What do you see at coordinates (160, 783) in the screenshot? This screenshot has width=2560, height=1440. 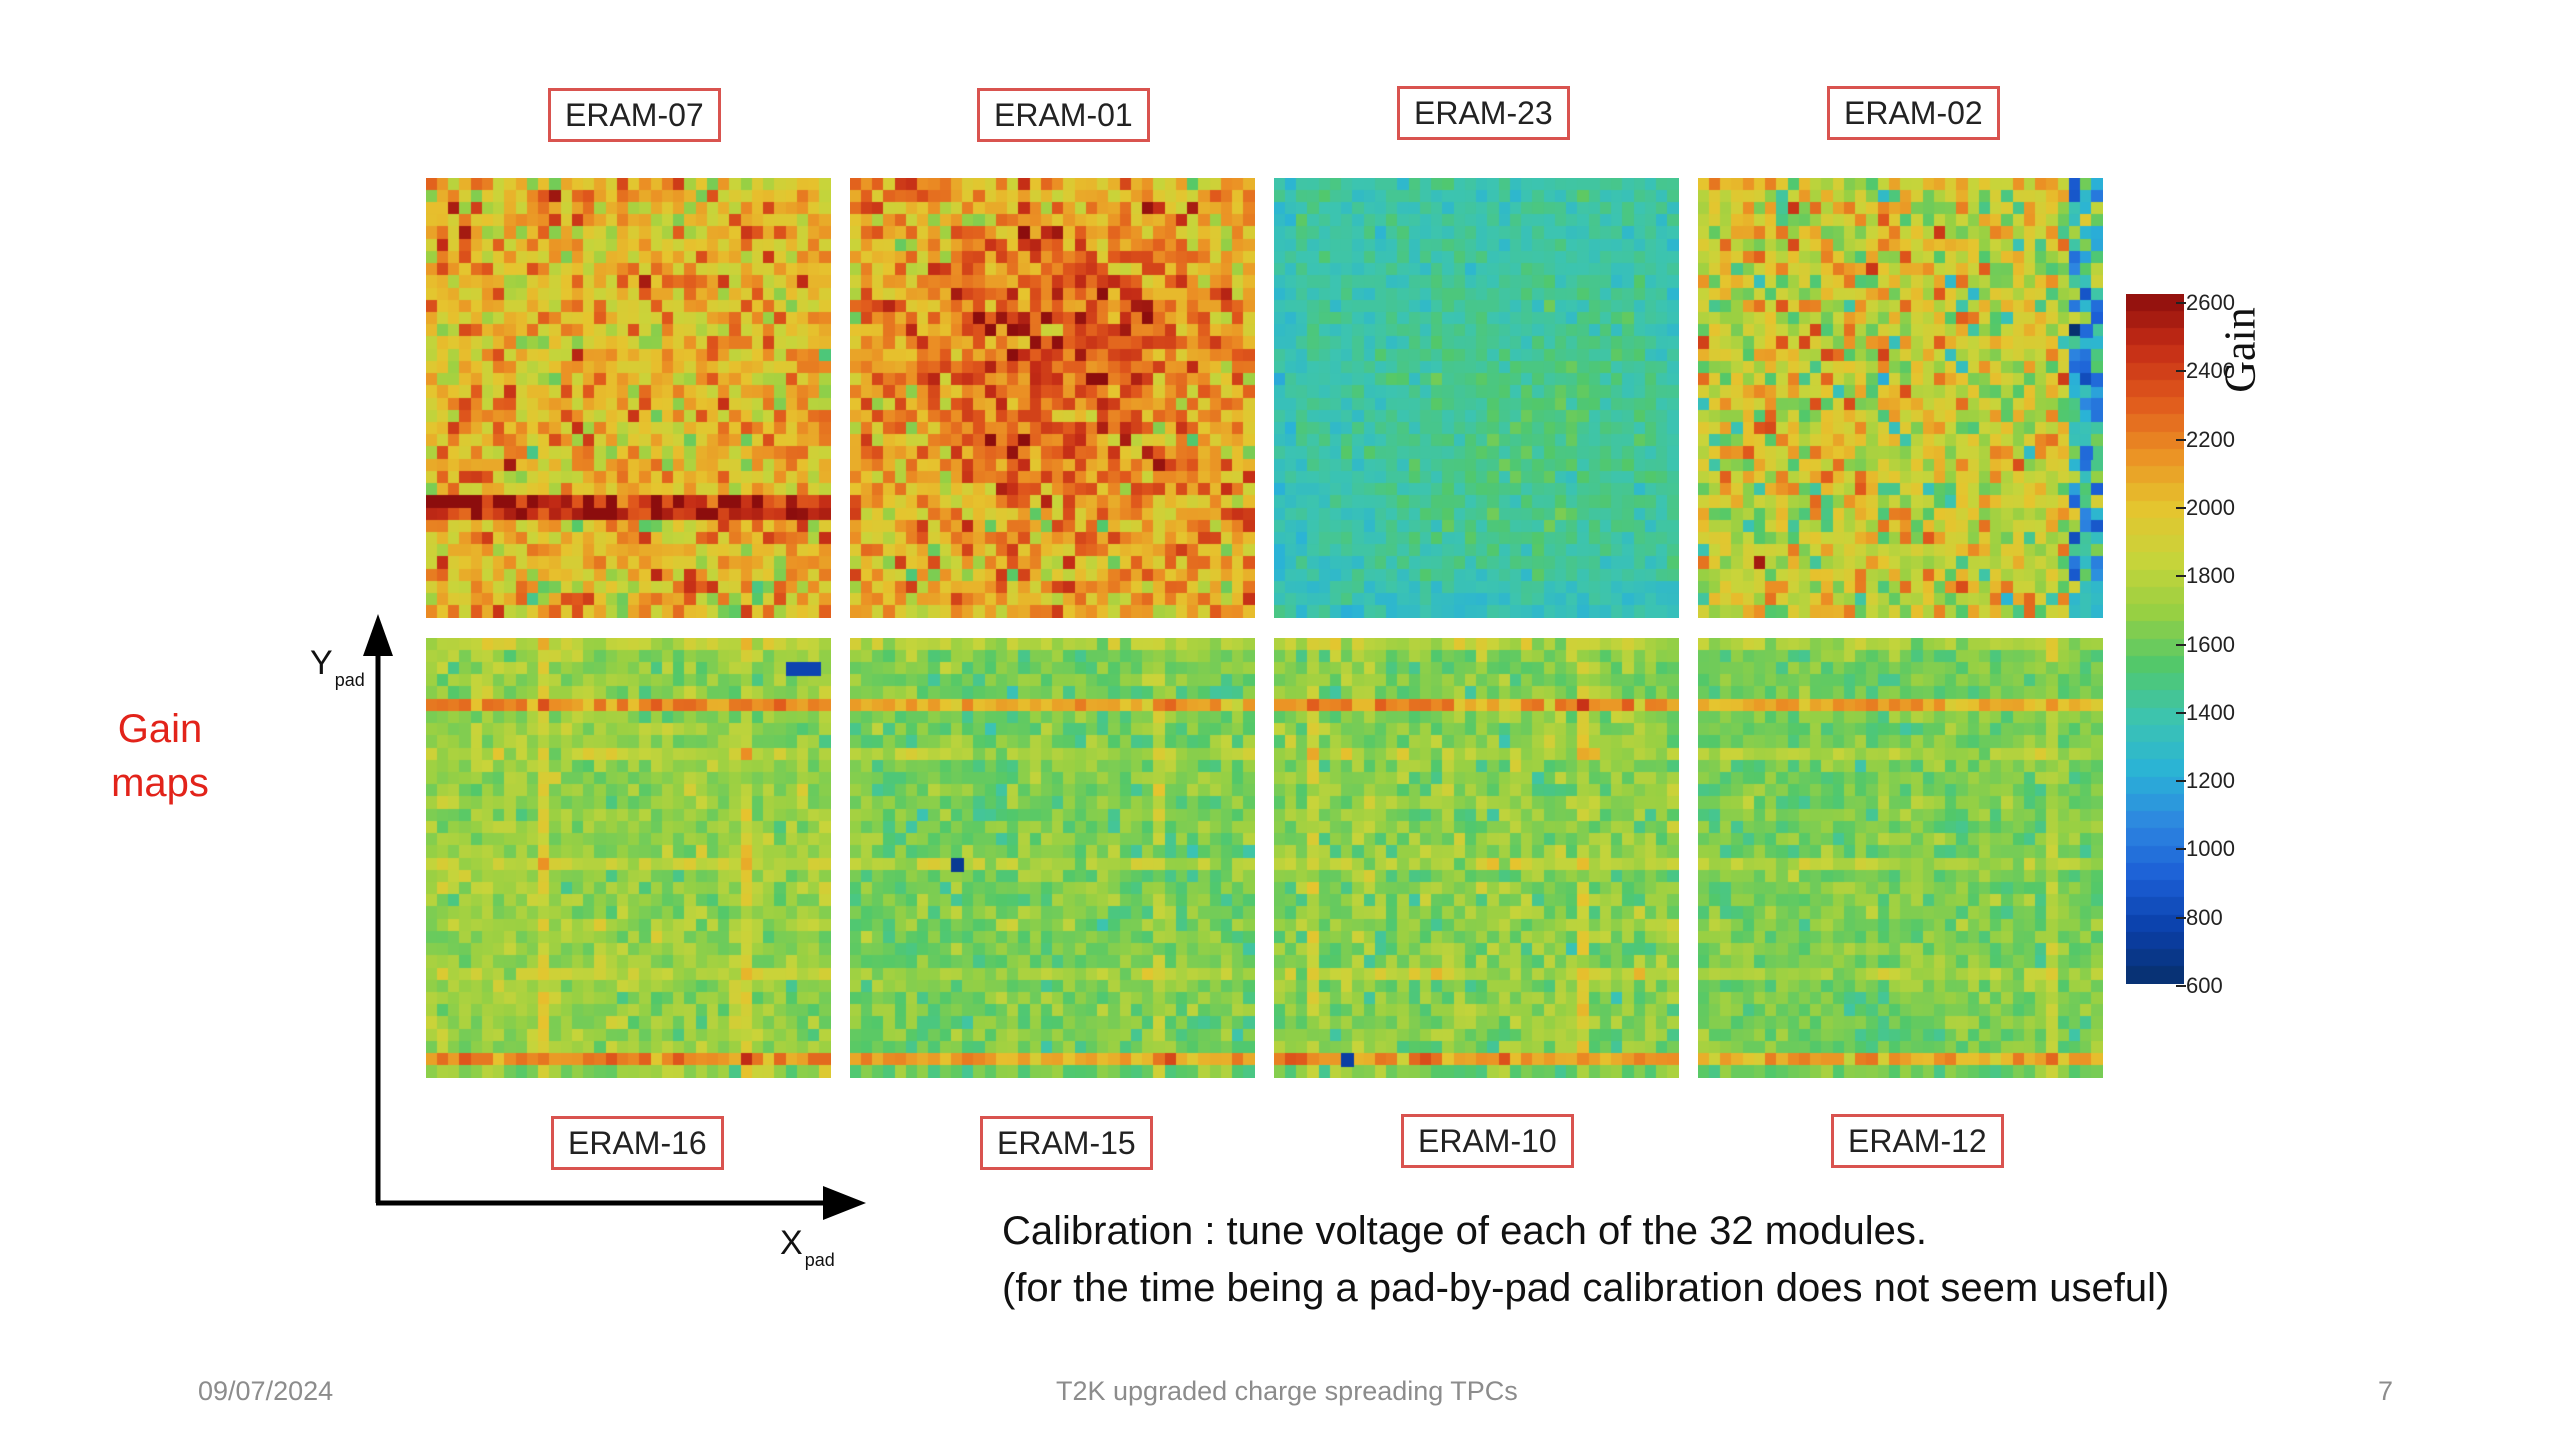 I see `gain-maps-label-line2: maps` at bounding box center [160, 783].